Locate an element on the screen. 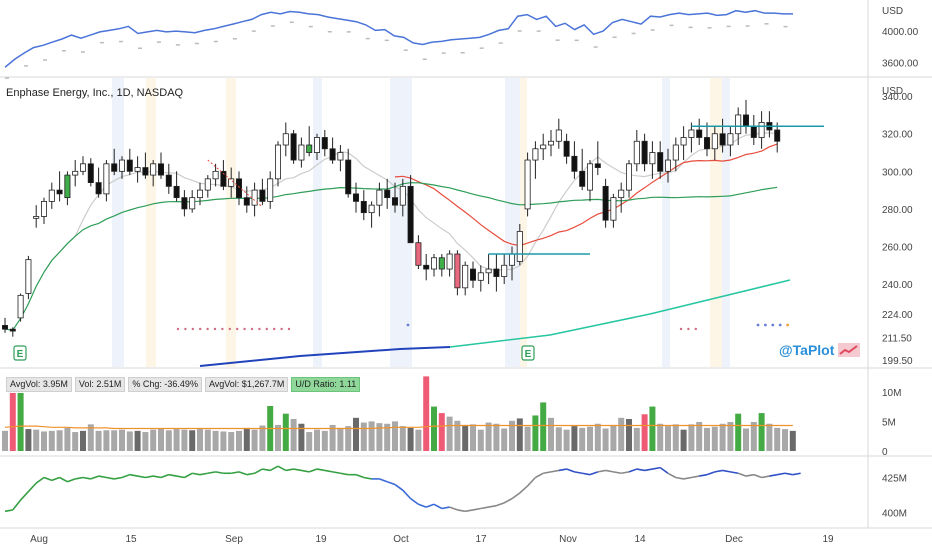 This screenshot has height=550, width=932. stat-avg-dollar-volume: AvgVol: $1,267.7M is located at coordinates (246, 384).